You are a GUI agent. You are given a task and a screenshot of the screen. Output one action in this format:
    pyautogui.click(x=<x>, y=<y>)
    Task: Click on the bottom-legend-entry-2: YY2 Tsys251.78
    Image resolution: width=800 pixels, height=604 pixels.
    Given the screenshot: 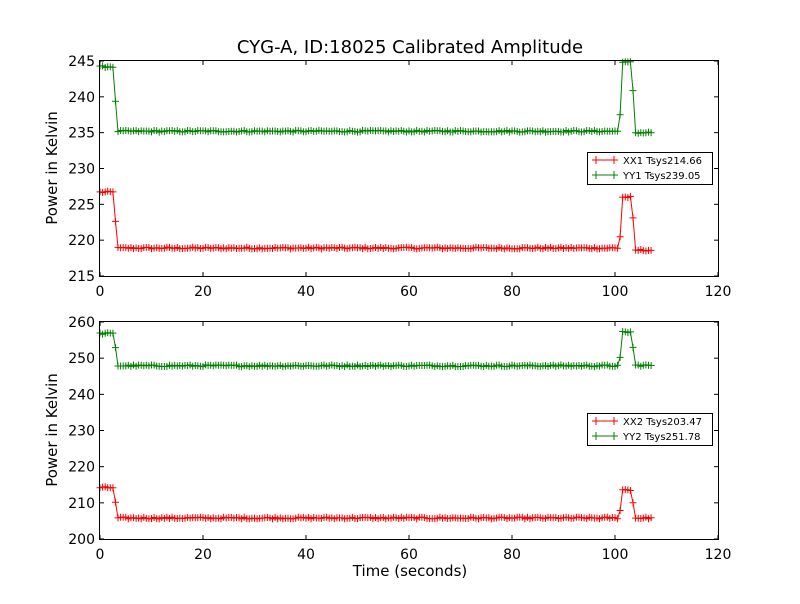 What is the action you would take?
    pyautogui.click(x=646, y=437)
    